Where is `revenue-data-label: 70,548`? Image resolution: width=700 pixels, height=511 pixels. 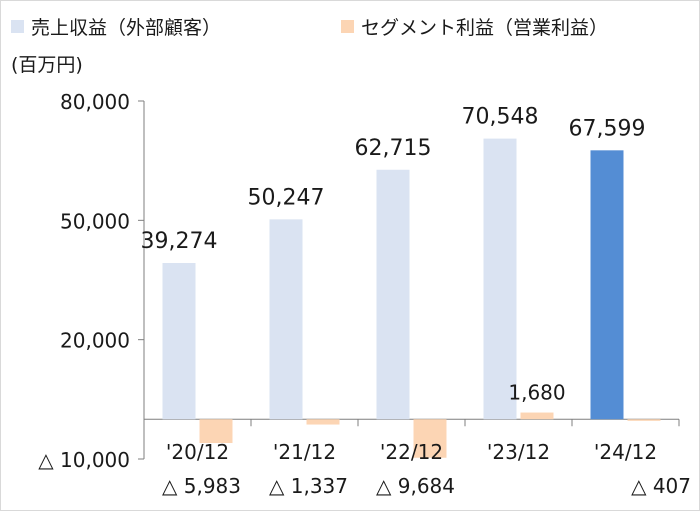
revenue-data-label: 70,548 is located at coordinates (500, 117).